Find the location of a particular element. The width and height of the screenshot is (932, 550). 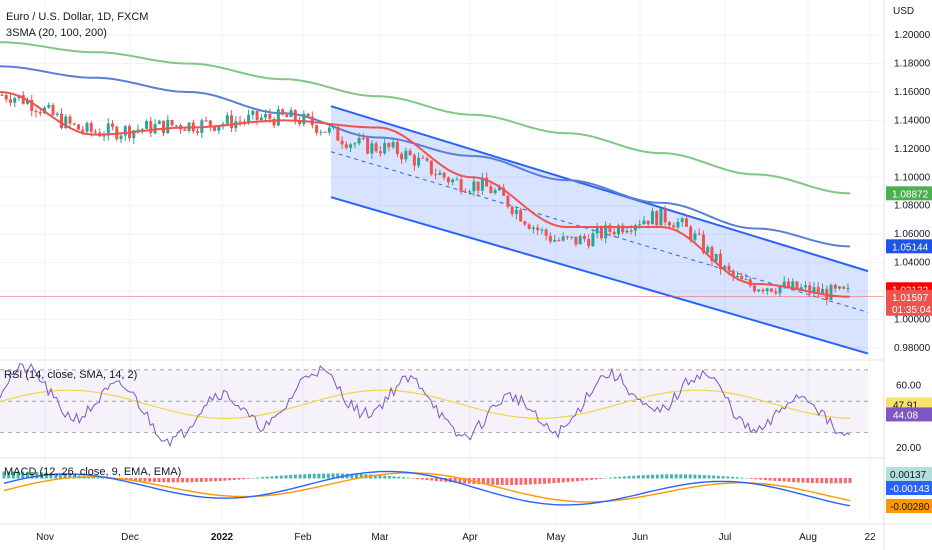

currency-label: USD is located at coordinates (903, 11).